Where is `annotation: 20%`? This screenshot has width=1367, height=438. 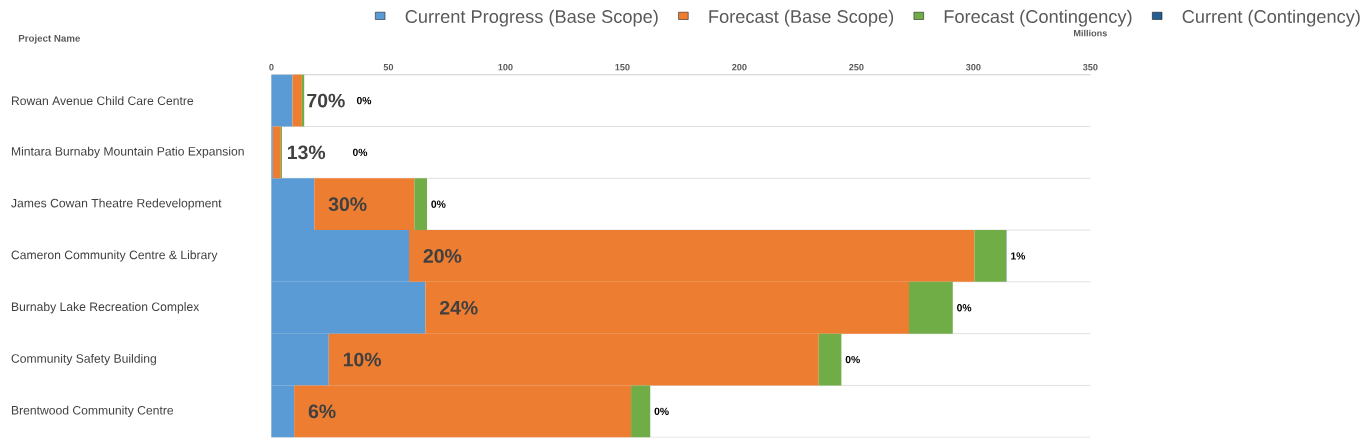
annotation: 20% is located at coordinates (442, 256).